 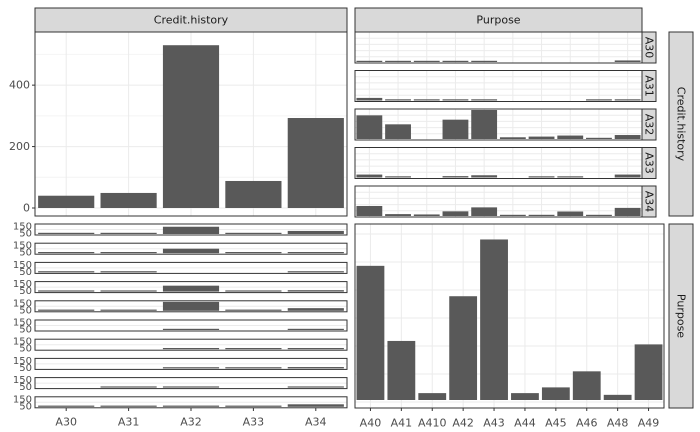 What do you see at coordinates (315, 232) in the screenshot?
I see `bl-bar-A40-A34` at bounding box center [315, 232].